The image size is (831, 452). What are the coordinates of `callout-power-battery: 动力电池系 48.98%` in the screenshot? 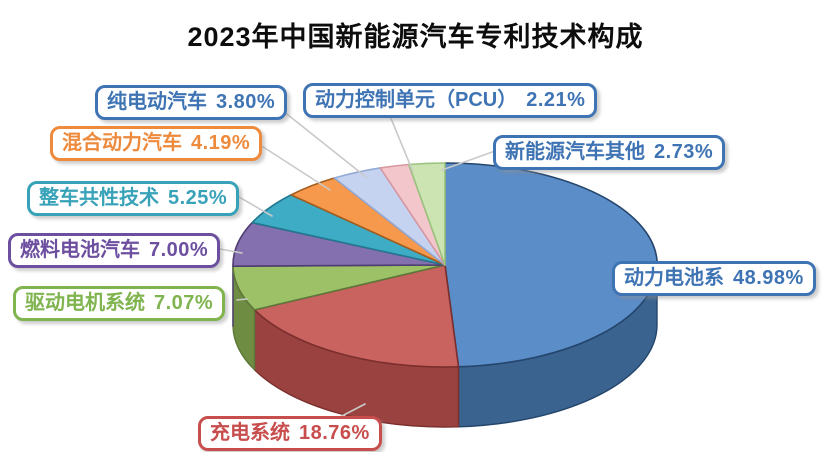 It's located at (714, 278).